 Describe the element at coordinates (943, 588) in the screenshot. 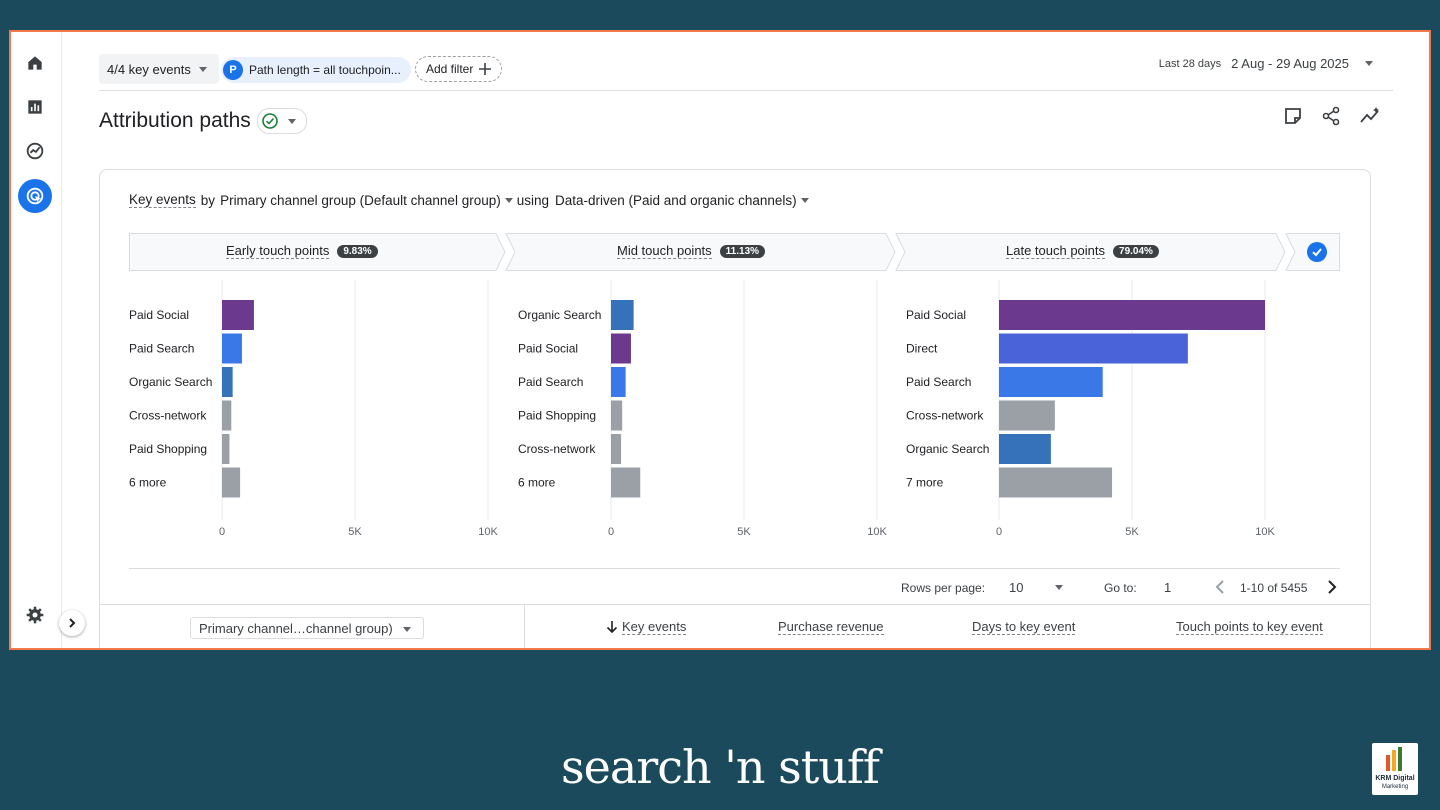

I see `rows-per-page-label: Rows per page:` at that location.